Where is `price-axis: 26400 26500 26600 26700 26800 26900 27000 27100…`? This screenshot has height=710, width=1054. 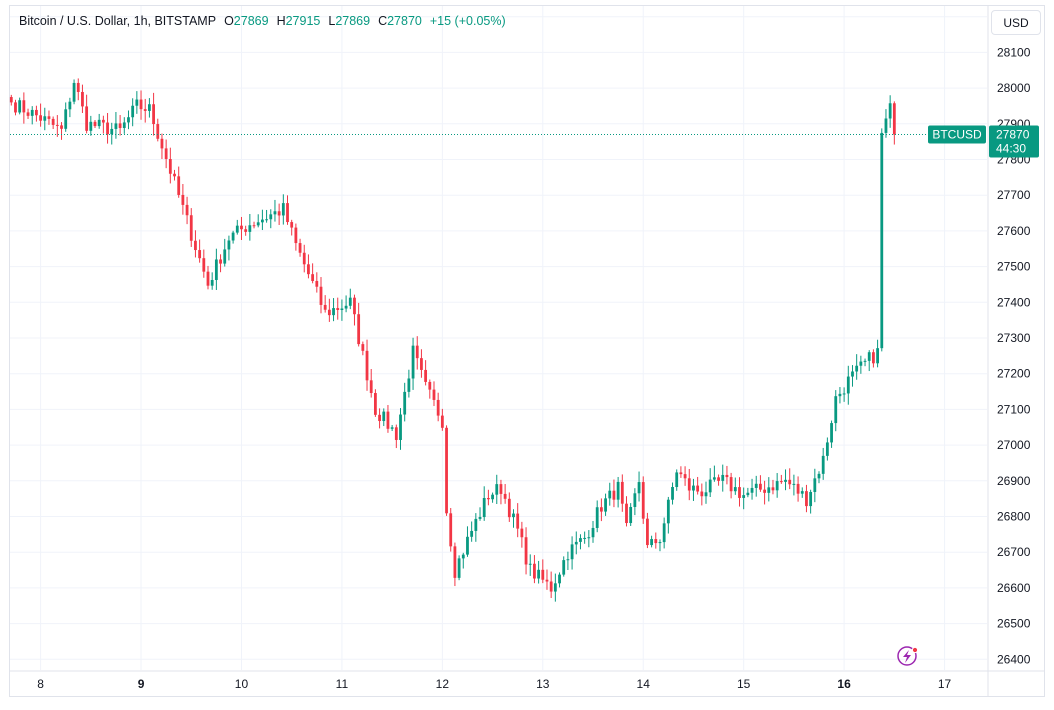 price-axis: 26400 26500 26600 26700 26800 26900 27000 27100… is located at coordinates (1009, 351).